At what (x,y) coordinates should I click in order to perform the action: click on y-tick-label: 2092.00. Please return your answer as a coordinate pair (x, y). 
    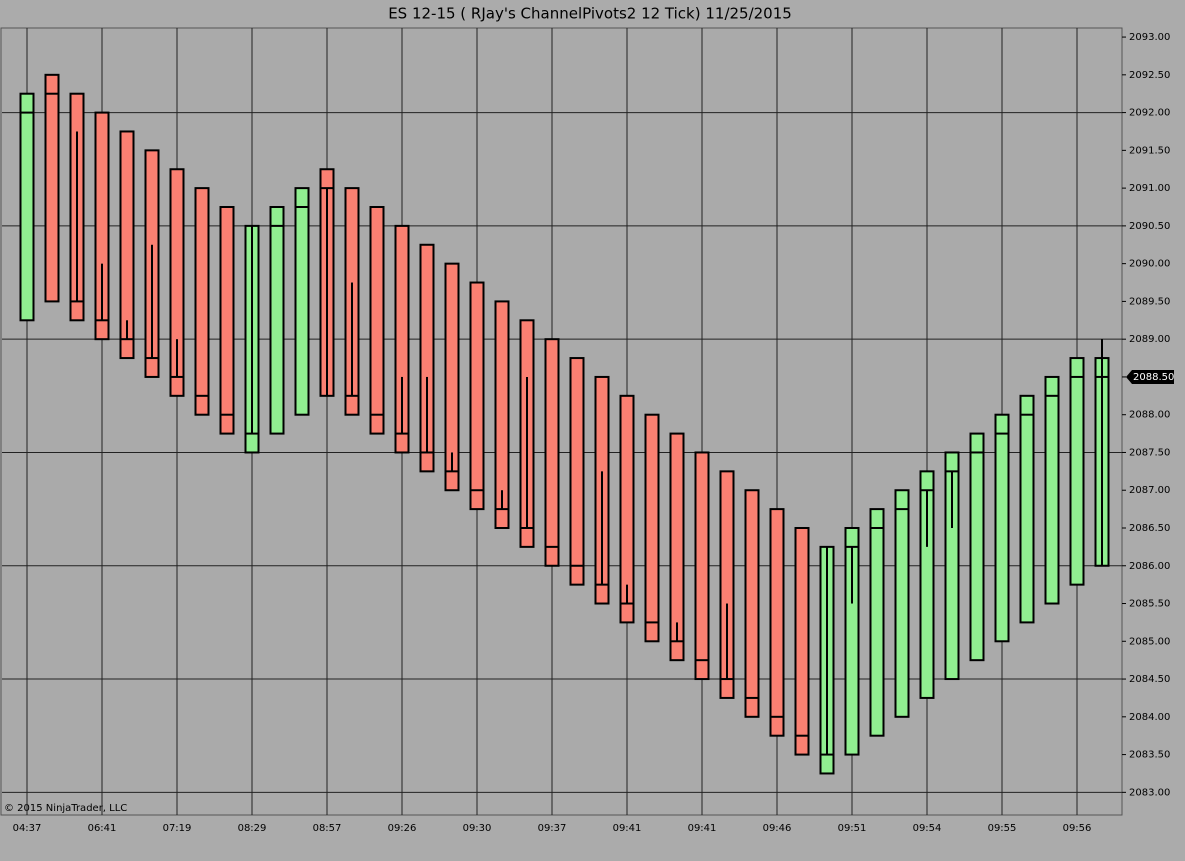
    Looking at the image, I should click on (1149, 113).